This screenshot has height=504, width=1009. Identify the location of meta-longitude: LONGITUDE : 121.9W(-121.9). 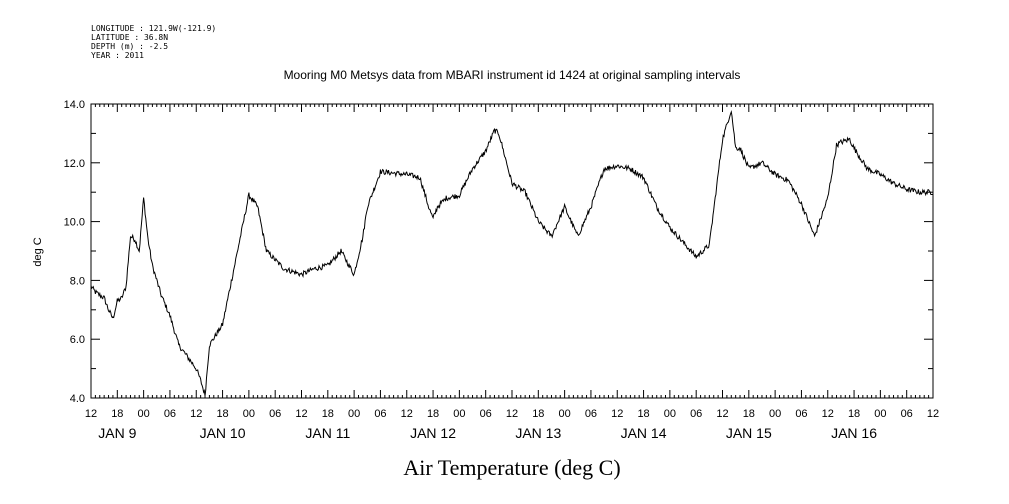
(153, 28).